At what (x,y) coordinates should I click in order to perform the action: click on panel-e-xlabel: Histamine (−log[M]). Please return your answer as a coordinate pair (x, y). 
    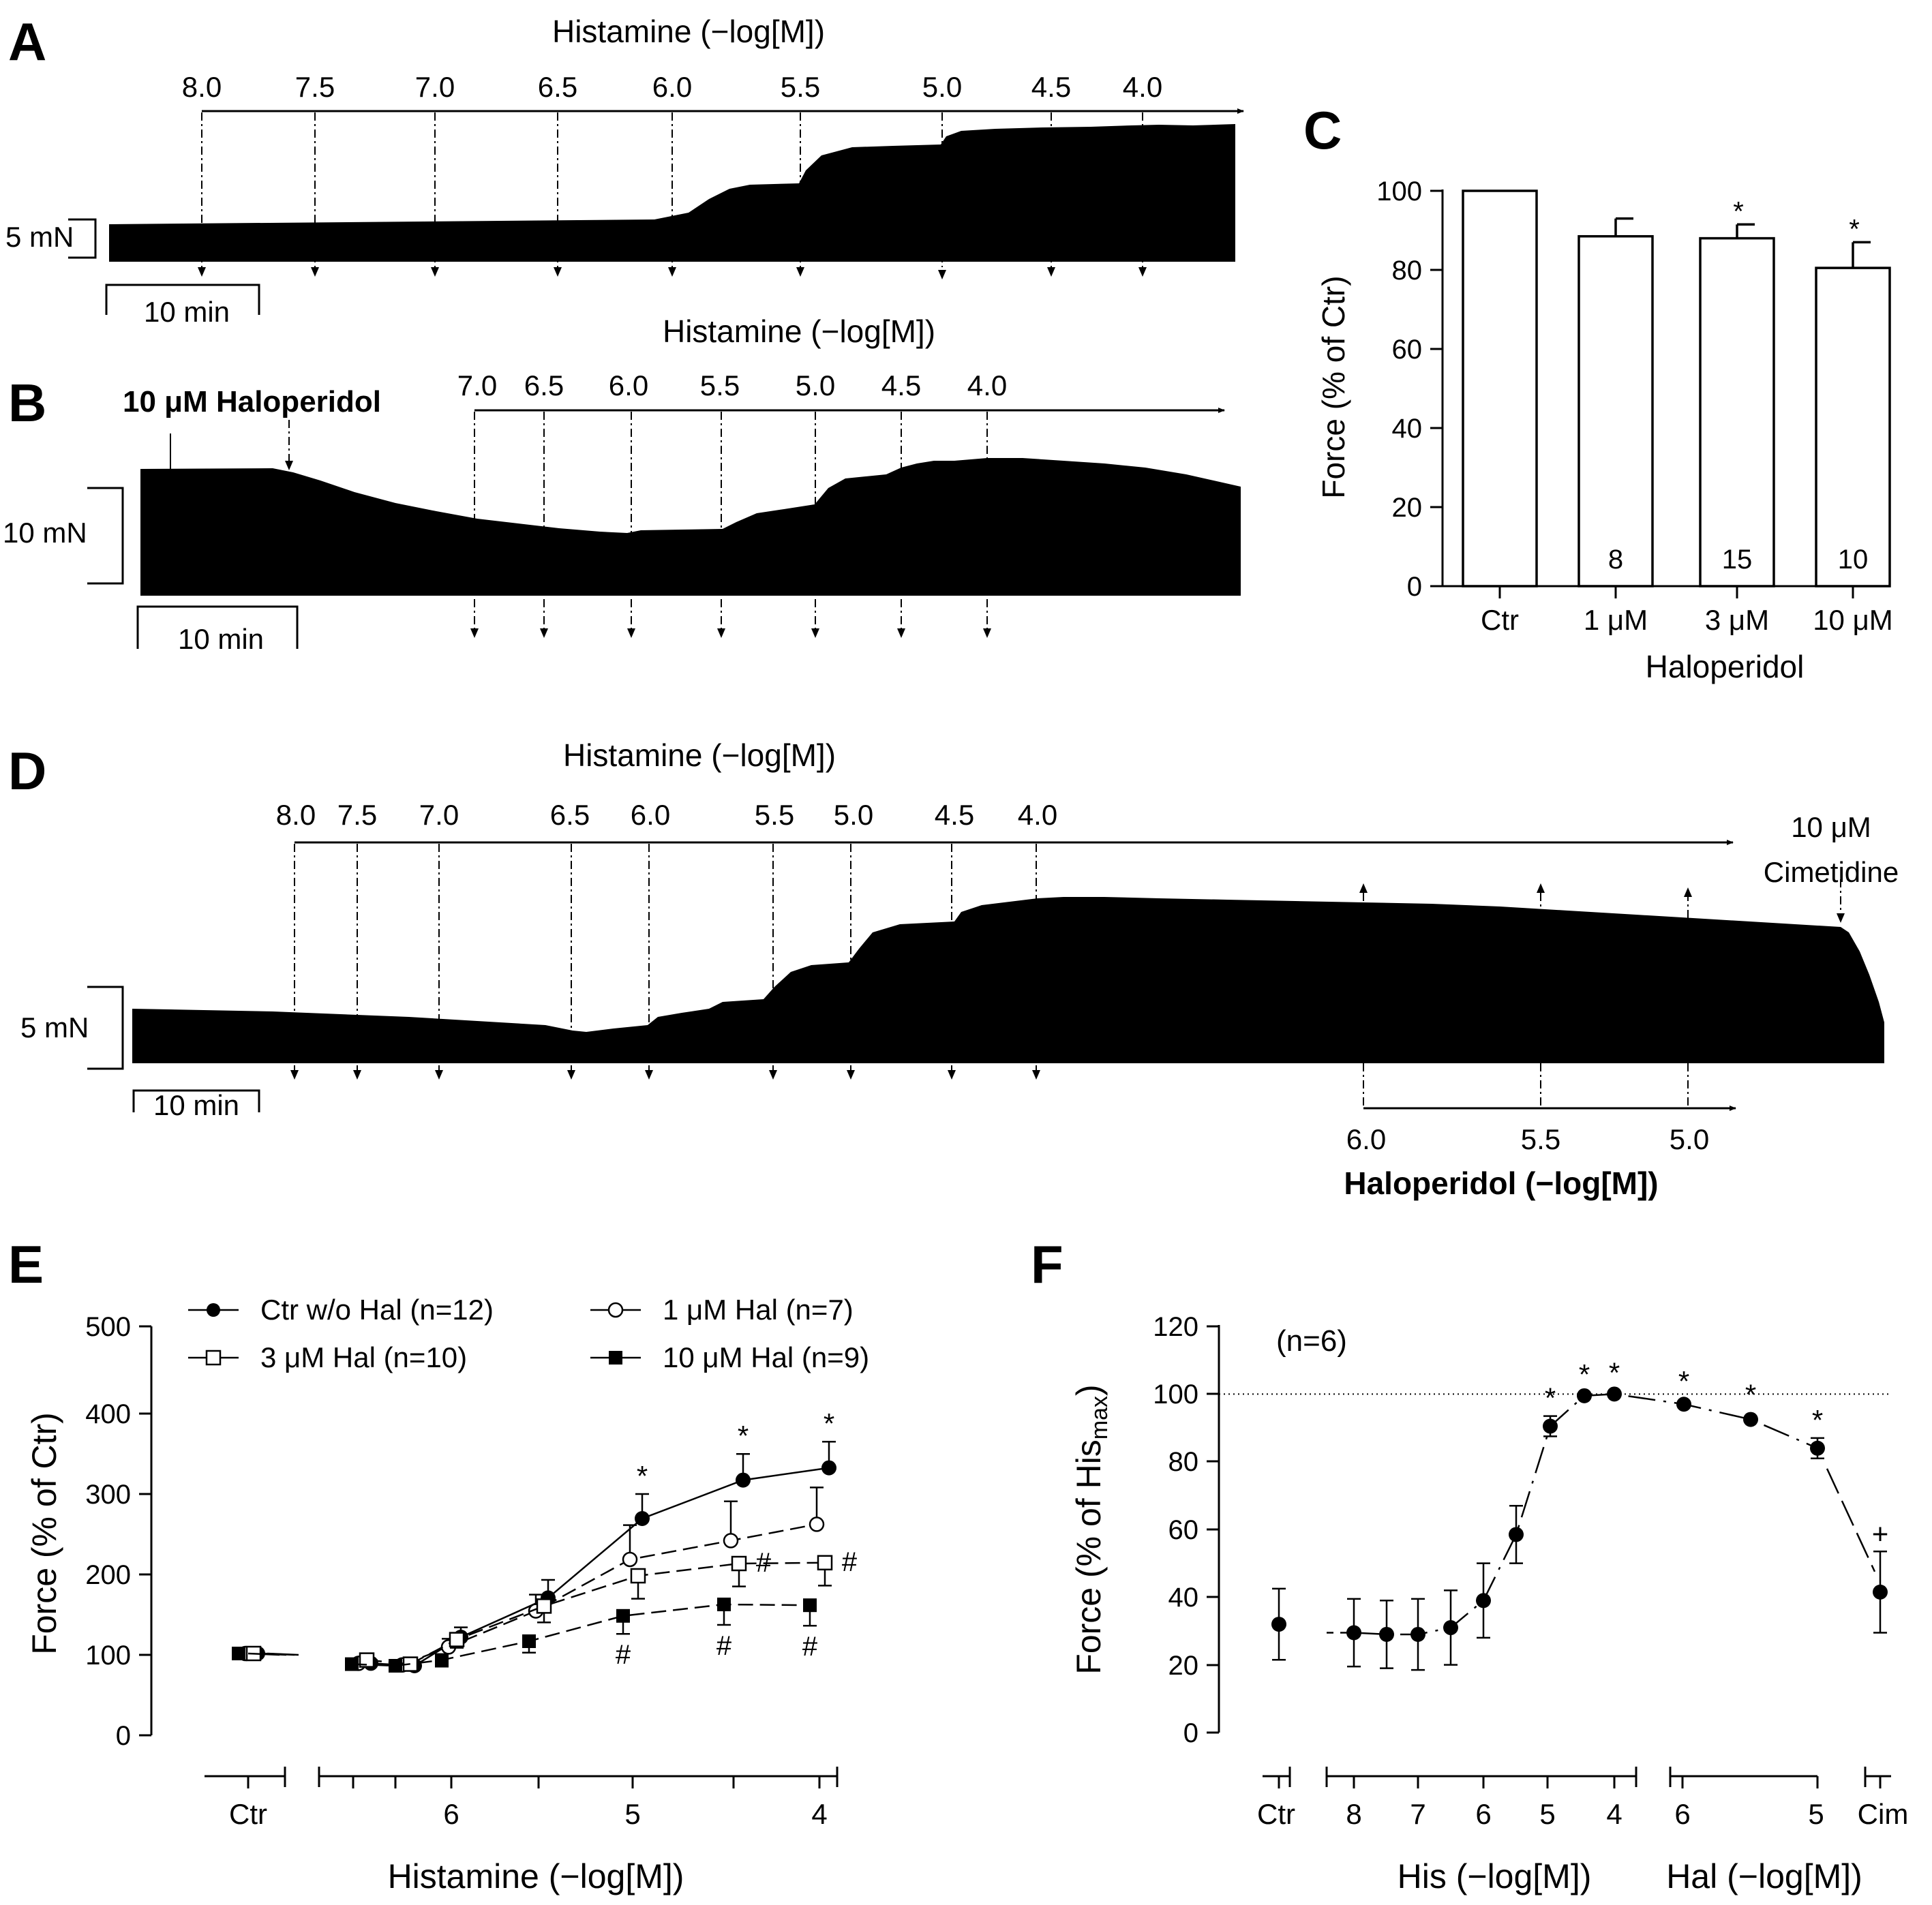
    Looking at the image, I should click on (536, 1876).